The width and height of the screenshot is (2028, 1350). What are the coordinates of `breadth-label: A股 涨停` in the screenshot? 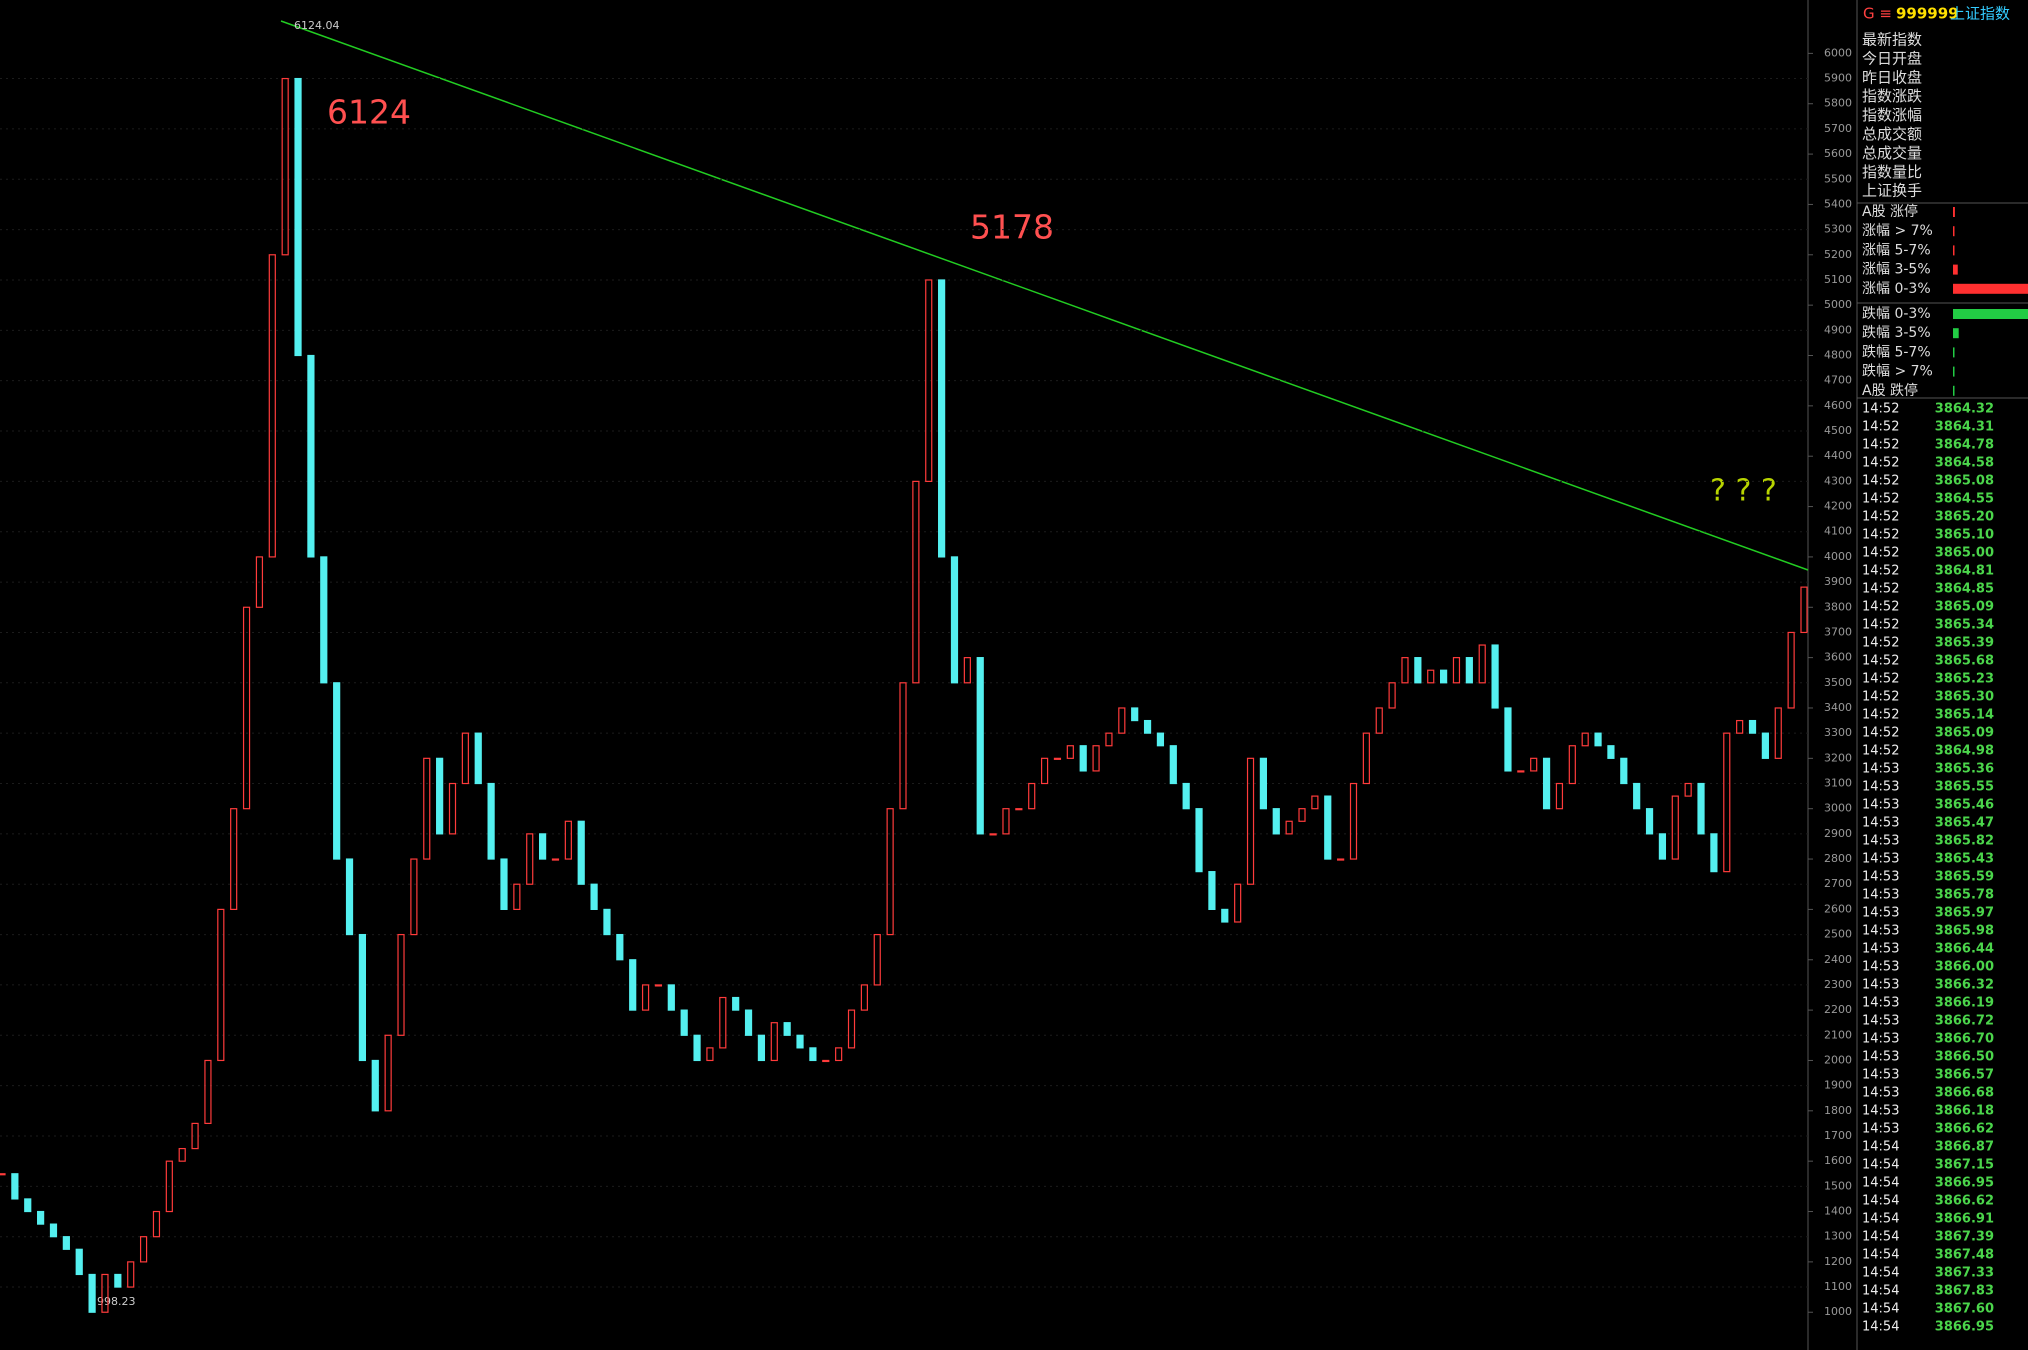 It's located at (1890, 211).